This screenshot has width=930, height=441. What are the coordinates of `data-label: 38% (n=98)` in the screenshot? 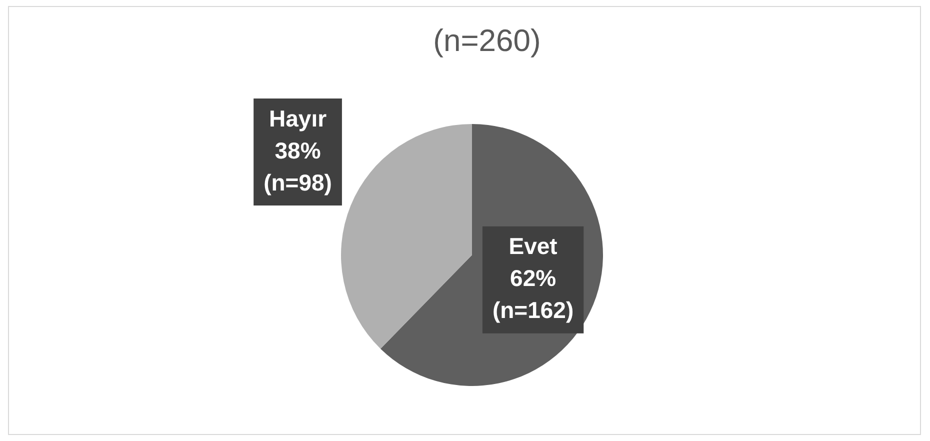 It's located at (298, 166).